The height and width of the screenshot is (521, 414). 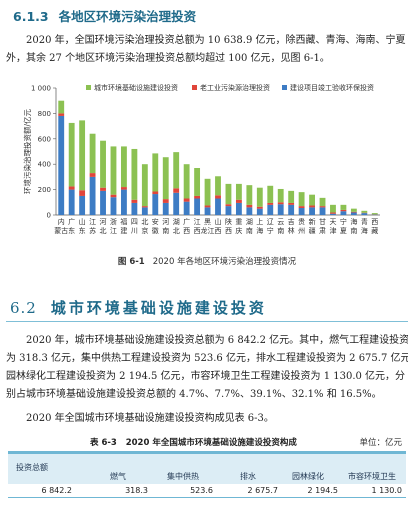 What do you see at coordinates (207, 452) in the screenshot?
I see `table-top-rule` at bounding box center [207, 452].